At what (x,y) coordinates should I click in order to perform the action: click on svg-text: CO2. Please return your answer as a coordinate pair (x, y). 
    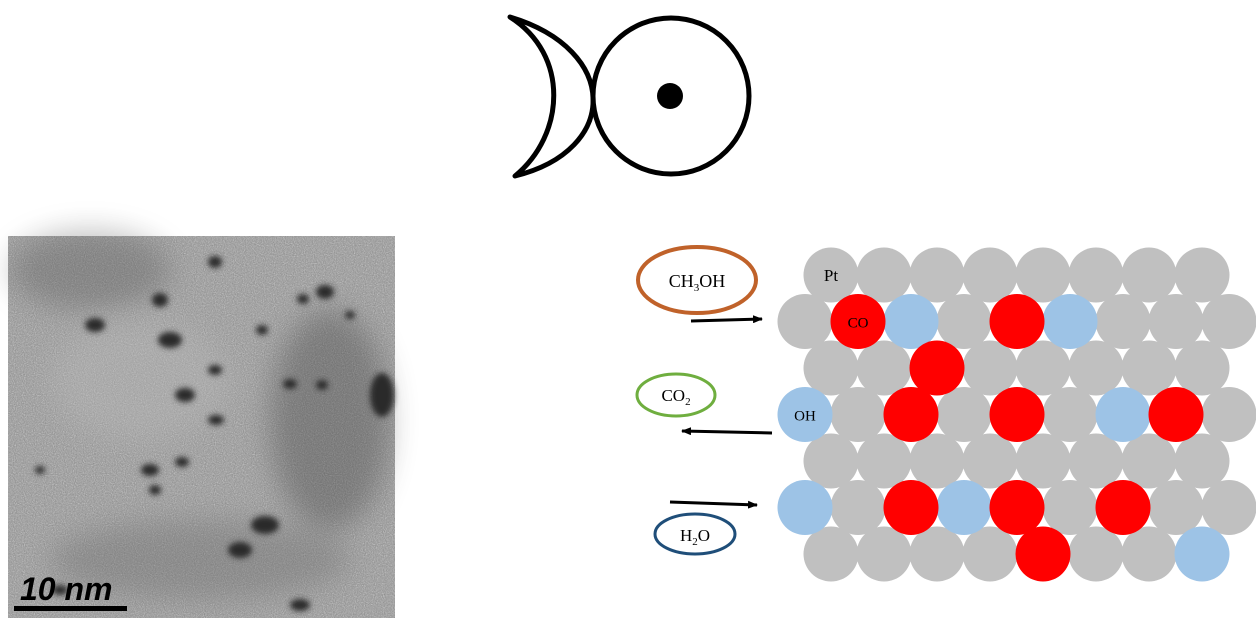
    Looking at the image, I should click on (675, 397).